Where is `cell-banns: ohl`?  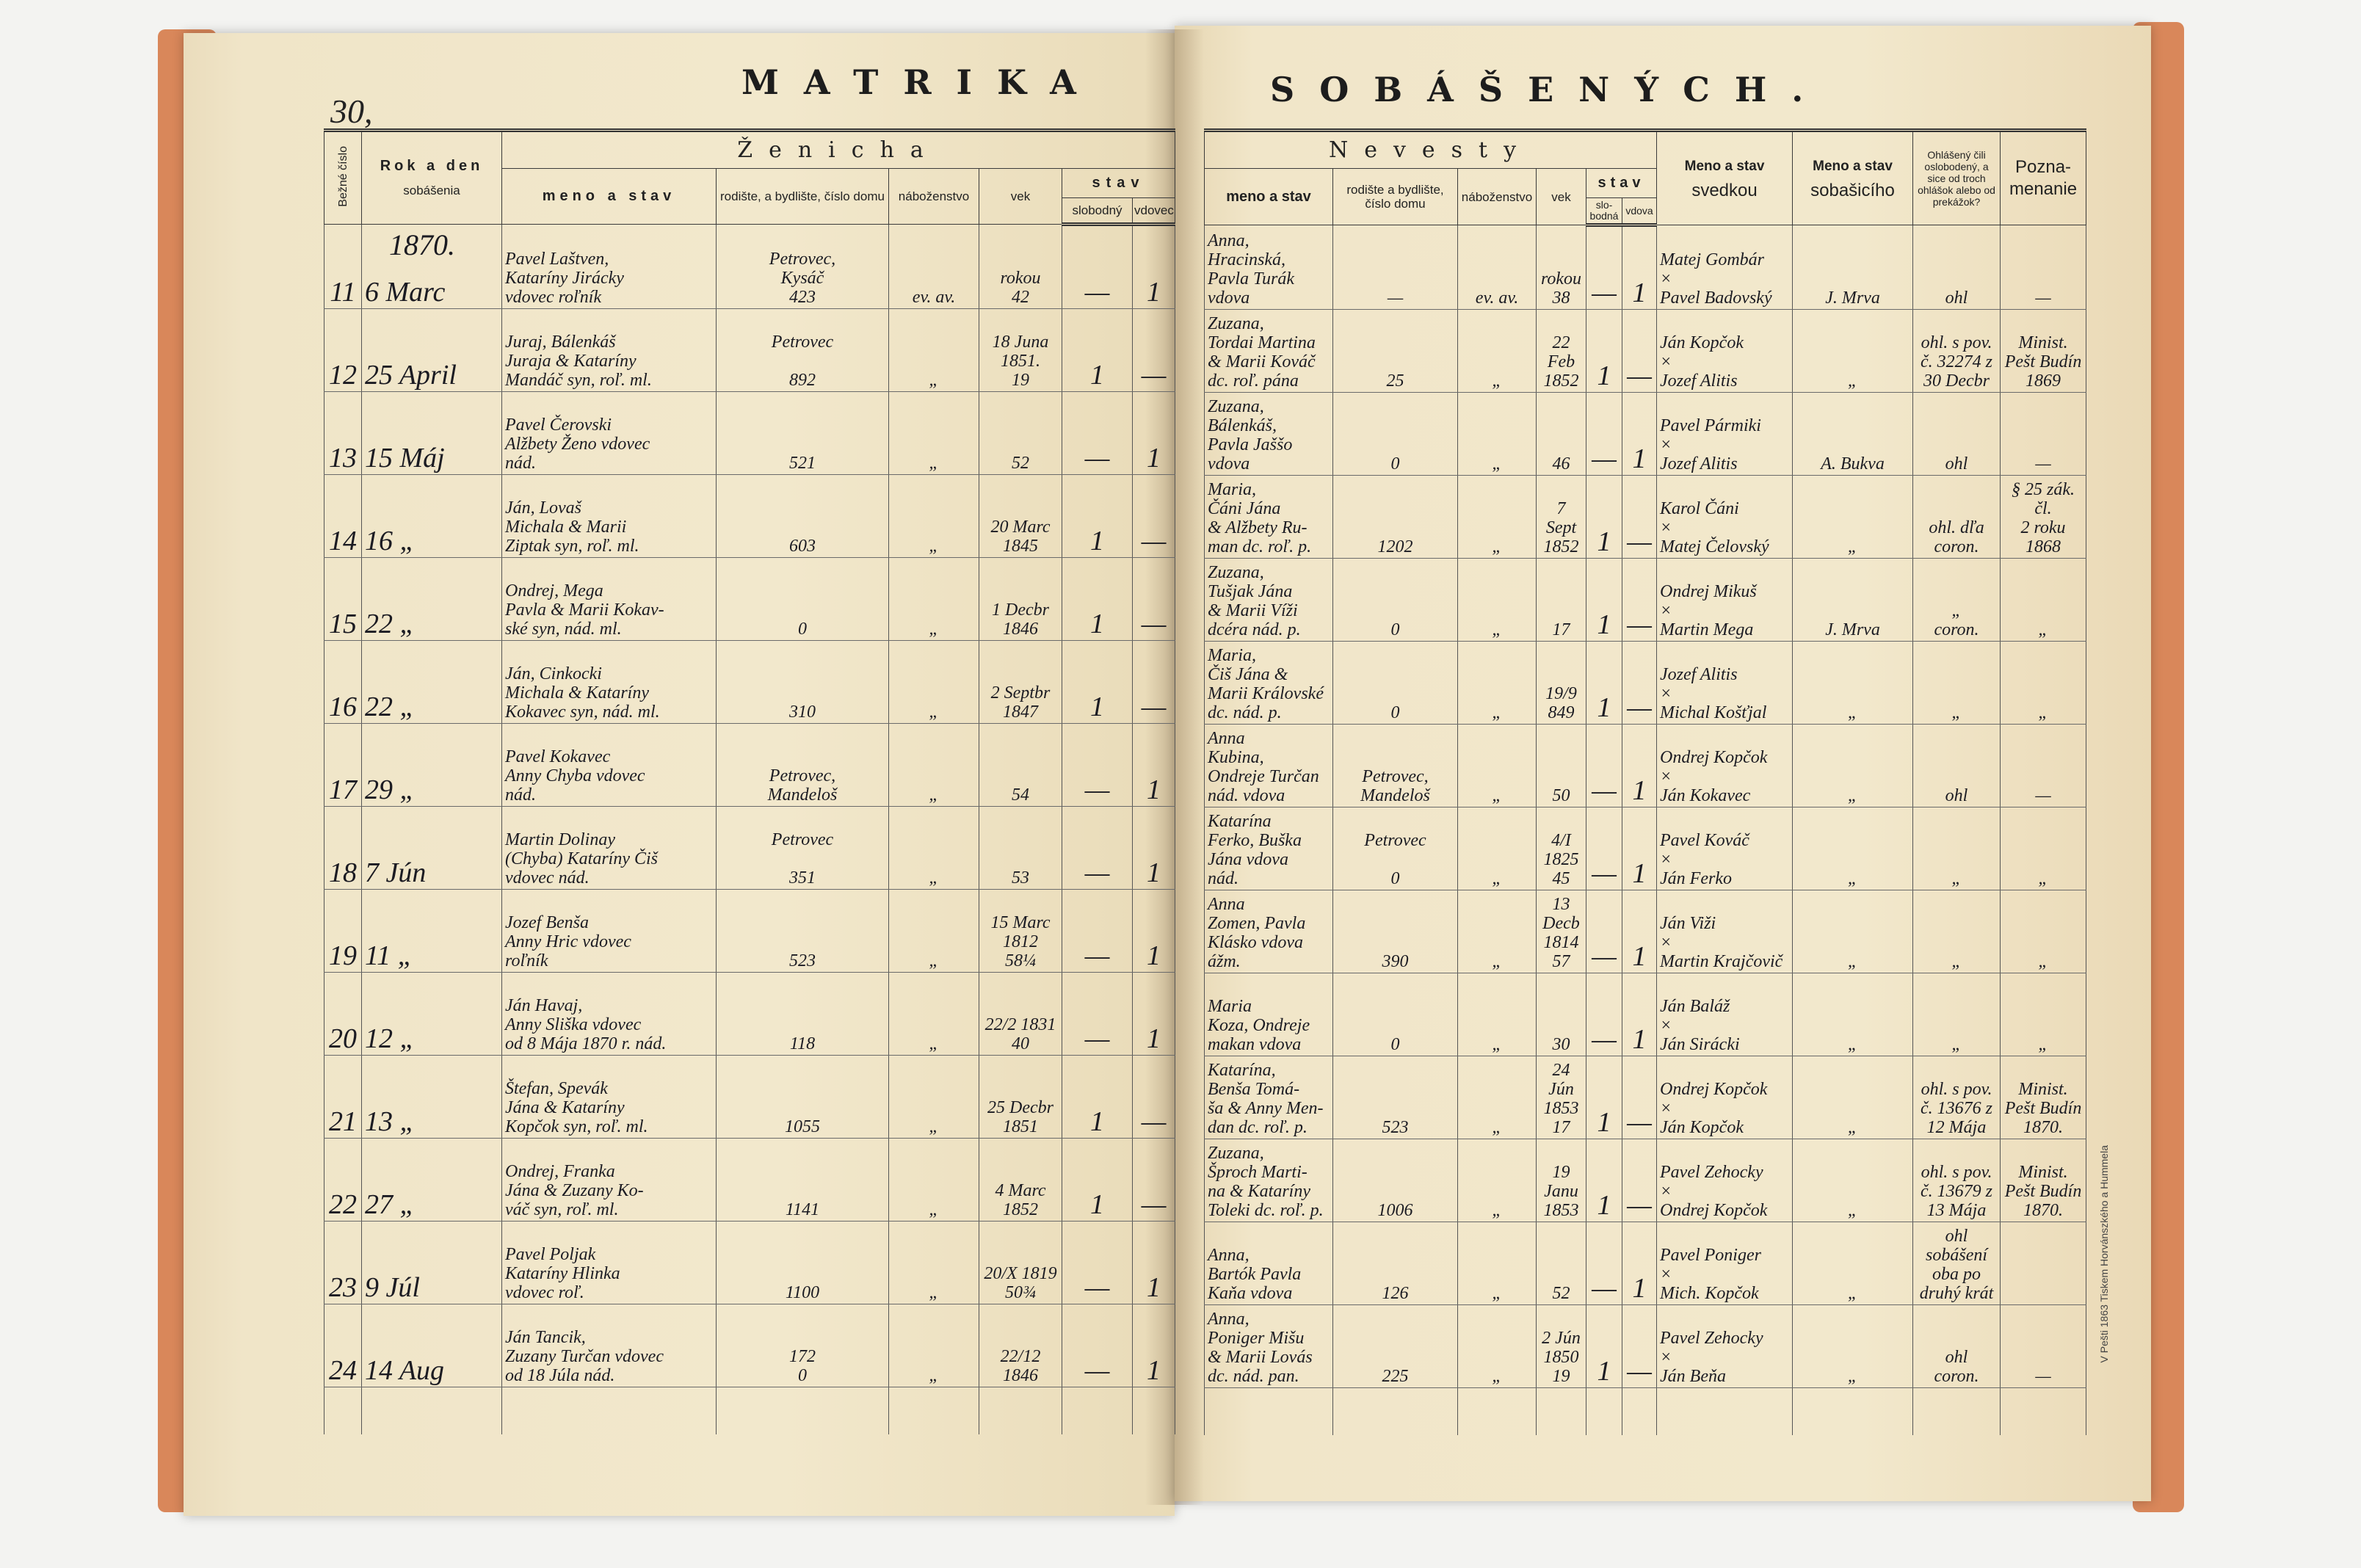 cell-banns: ohl is located at coordinates (1956, 434).